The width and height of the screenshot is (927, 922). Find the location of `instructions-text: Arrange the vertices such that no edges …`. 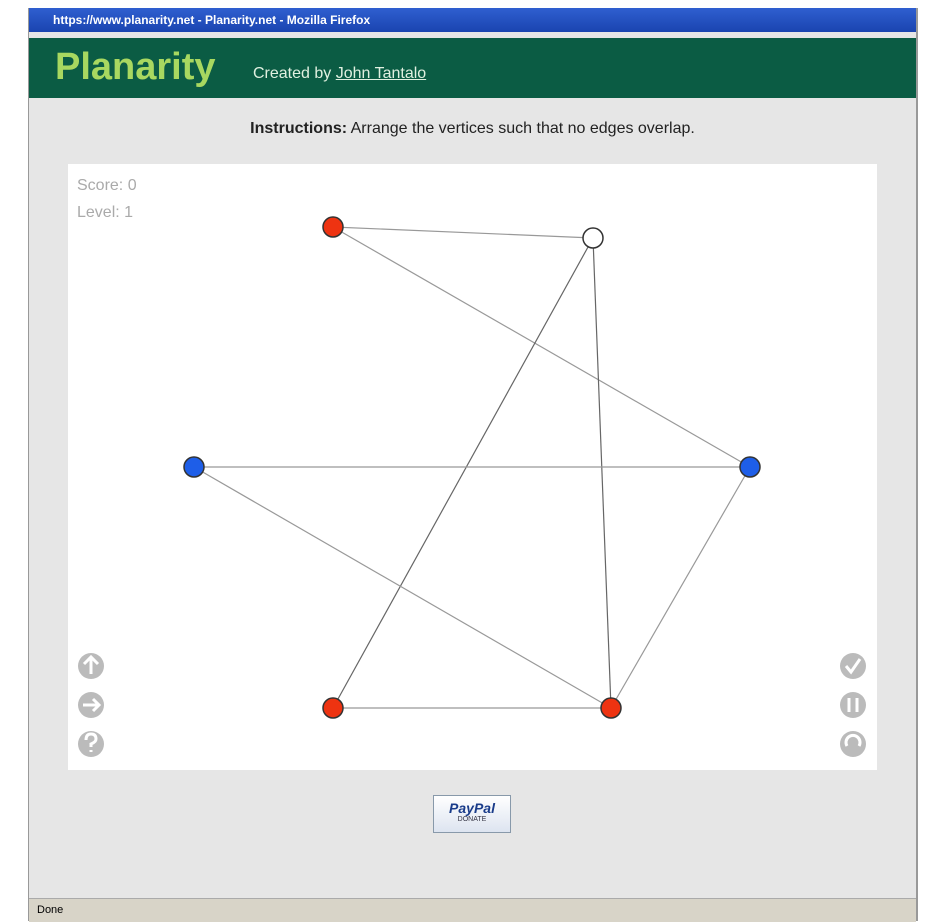

instructions-text: Arrange the vertices such that no edges … is located at coordinates (522, 128).